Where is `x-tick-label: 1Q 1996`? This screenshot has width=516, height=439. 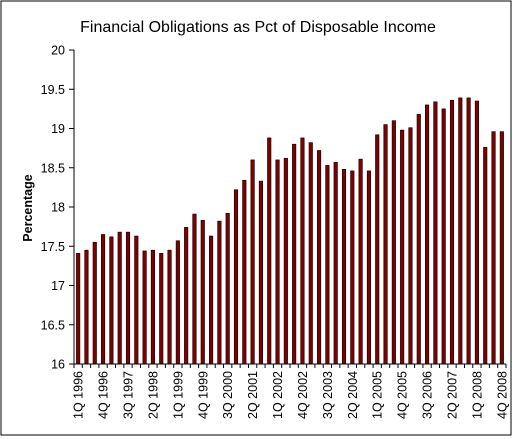
x-tick-label: 1Q 1996 is located at coordinates (79, 395).